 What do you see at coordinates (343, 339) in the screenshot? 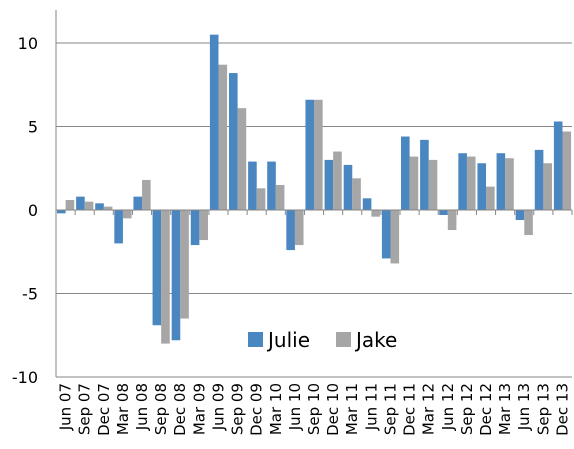
I see `legend-swatch-jake` at bounding box center [343, 339].